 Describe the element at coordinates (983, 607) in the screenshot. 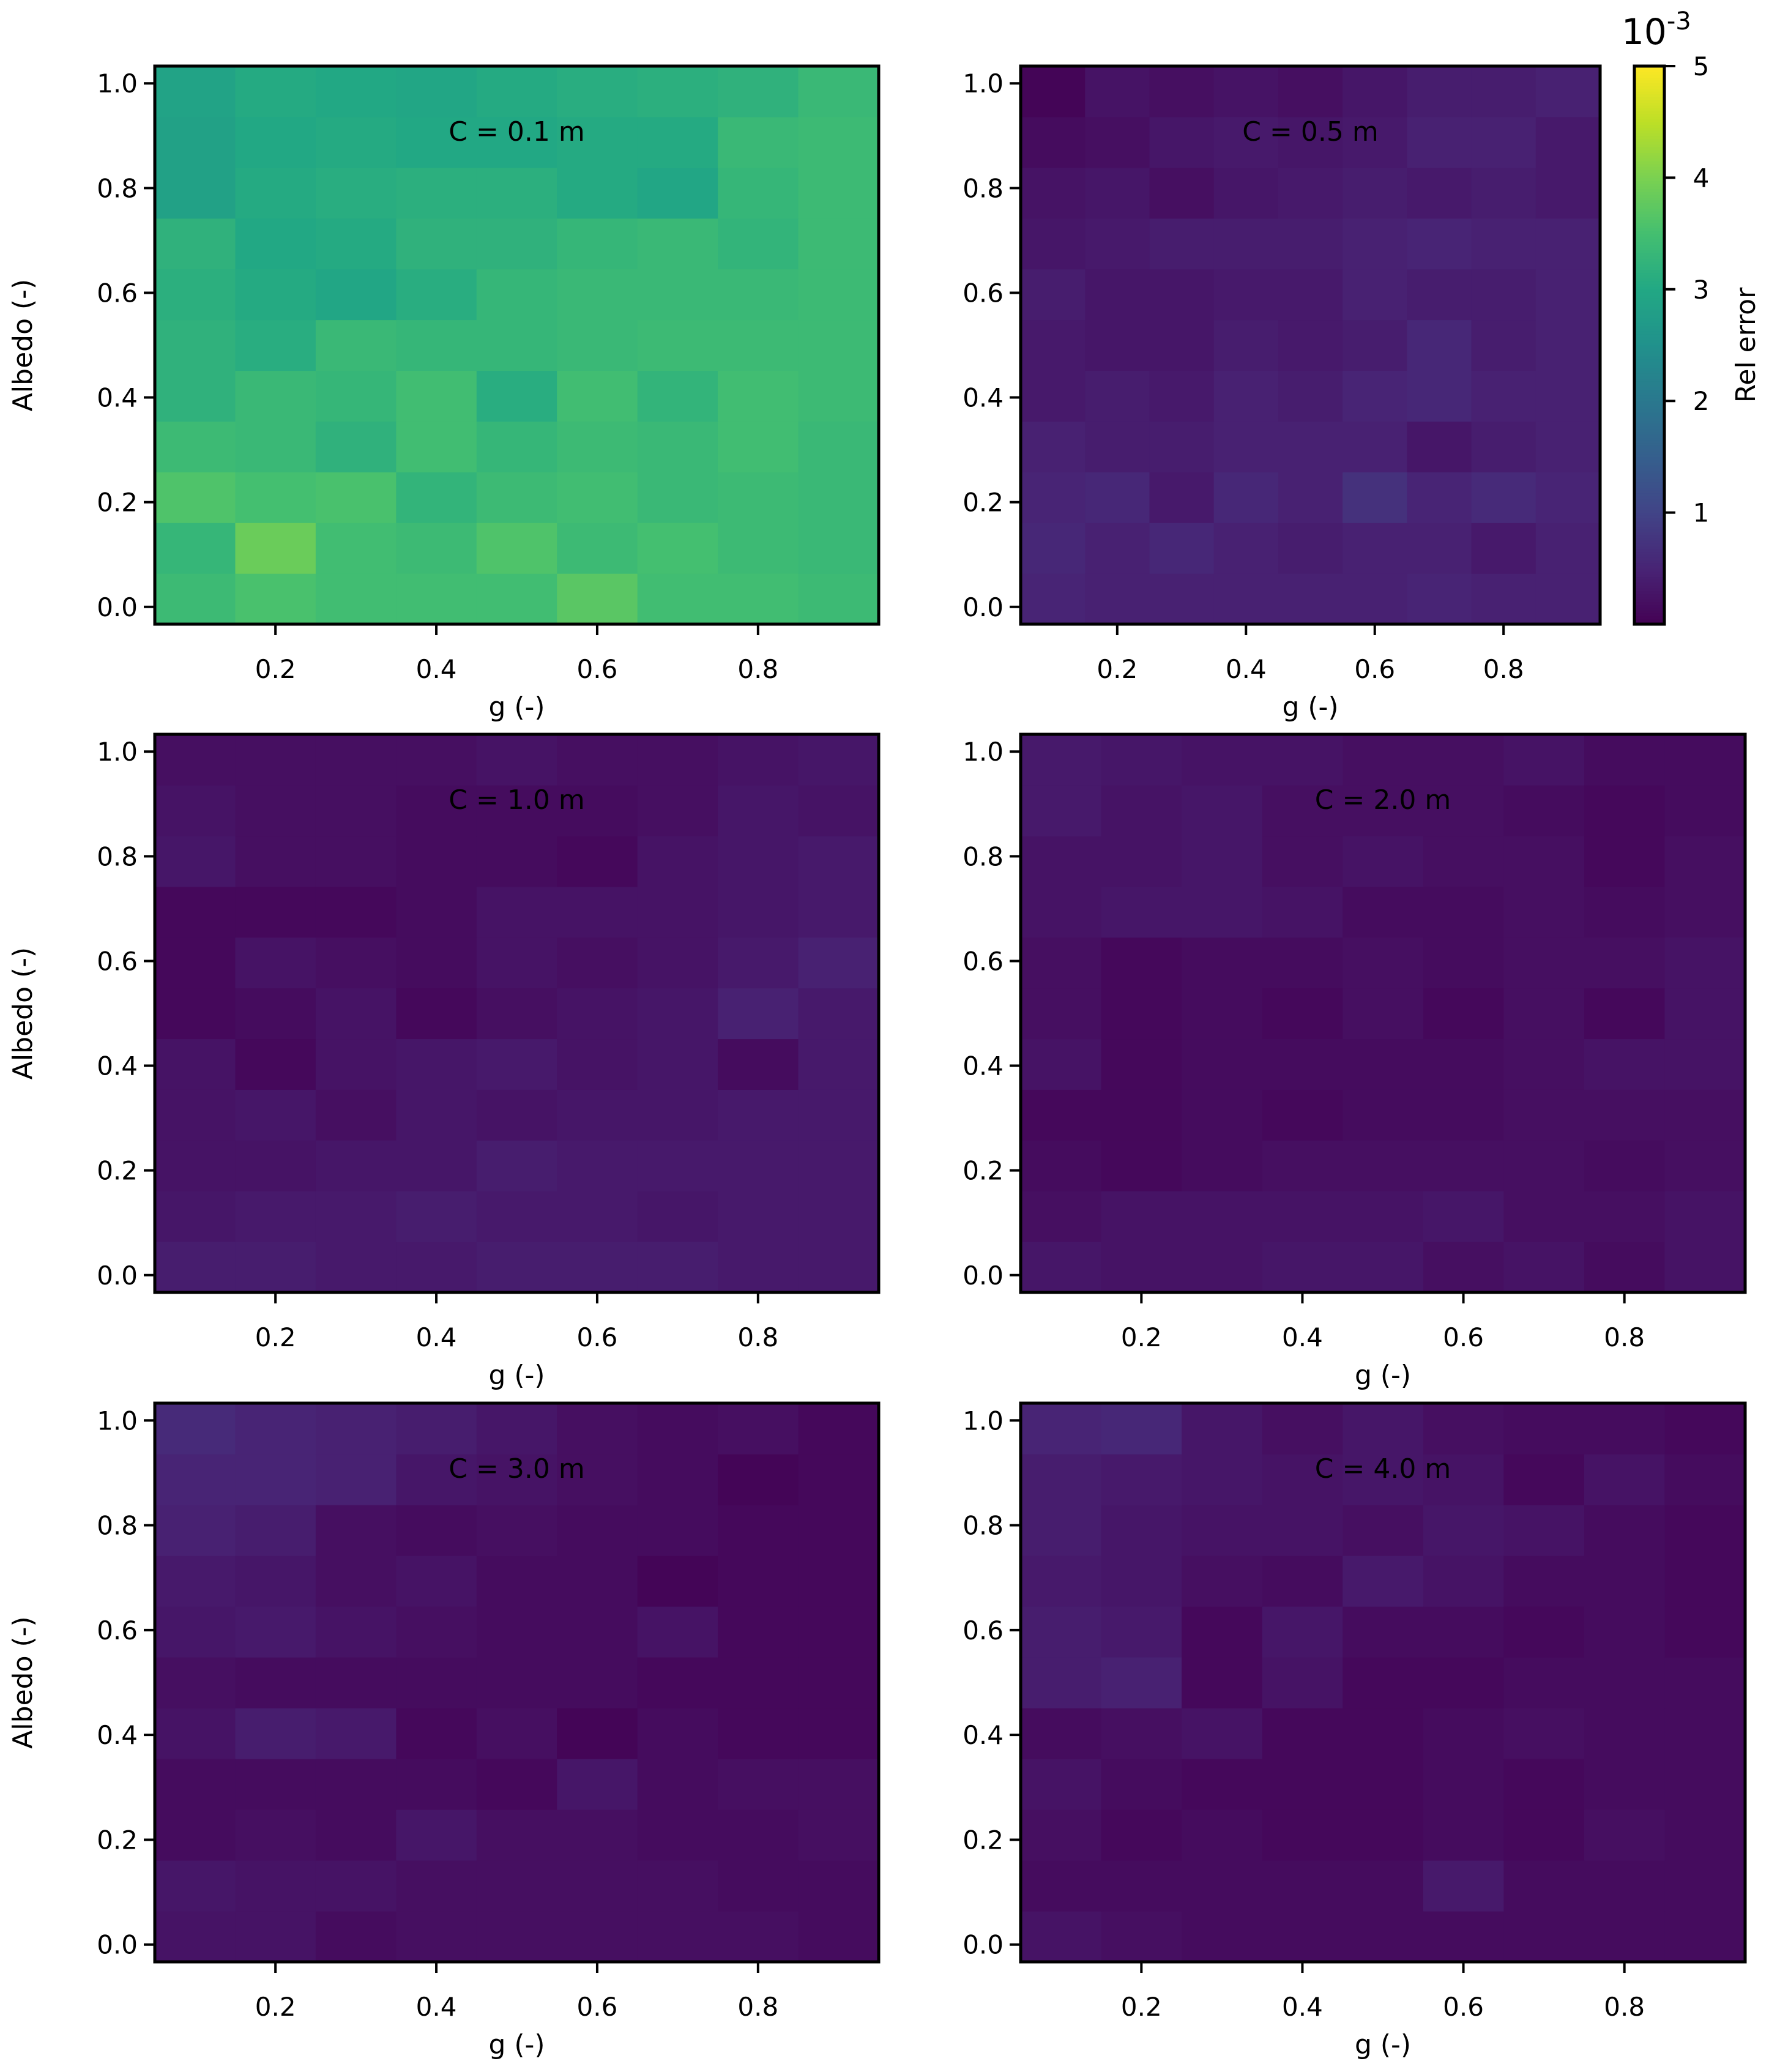

I see `y-tick-label: 0.0` at that location.